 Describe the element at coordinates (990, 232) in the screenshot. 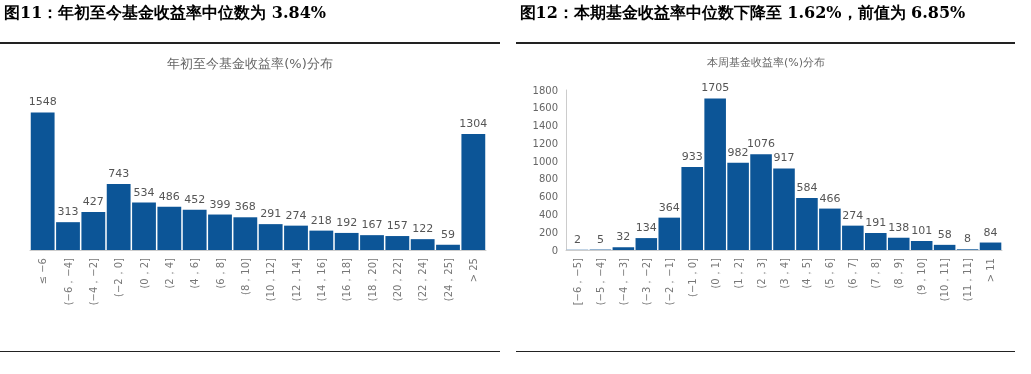

I see `data-label: 84` at that location.